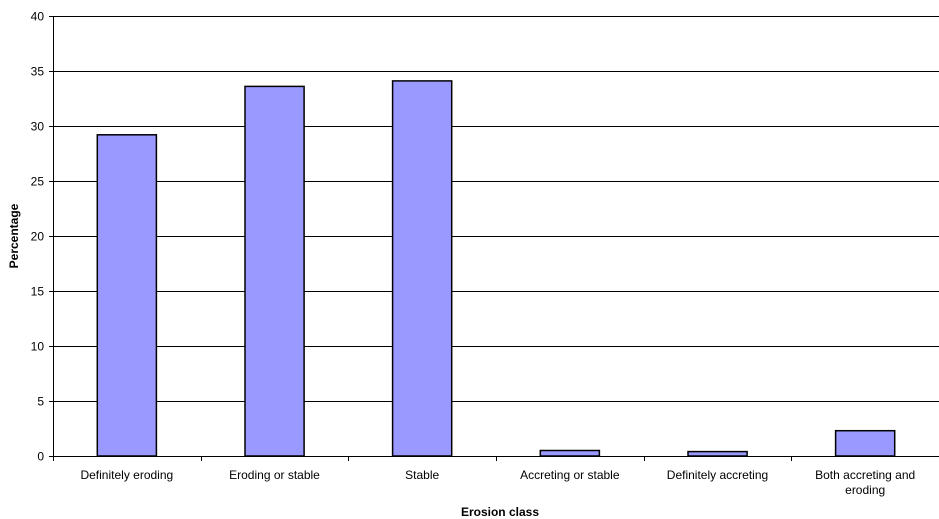  I want to click on x-tick-label: Both accreting and eroding, so click(865, 482).